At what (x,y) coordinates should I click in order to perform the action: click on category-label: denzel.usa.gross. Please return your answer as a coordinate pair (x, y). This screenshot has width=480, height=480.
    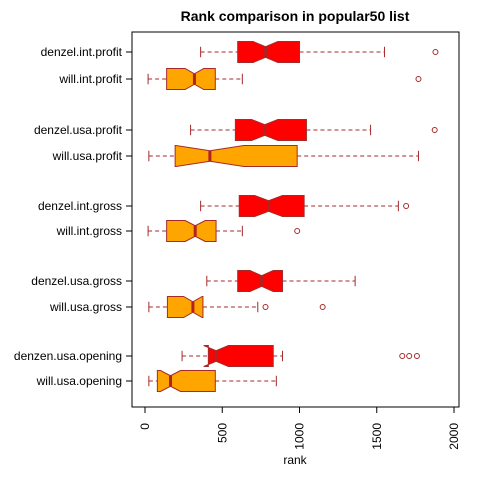
    Looking at the image, I should click on (76, 281).